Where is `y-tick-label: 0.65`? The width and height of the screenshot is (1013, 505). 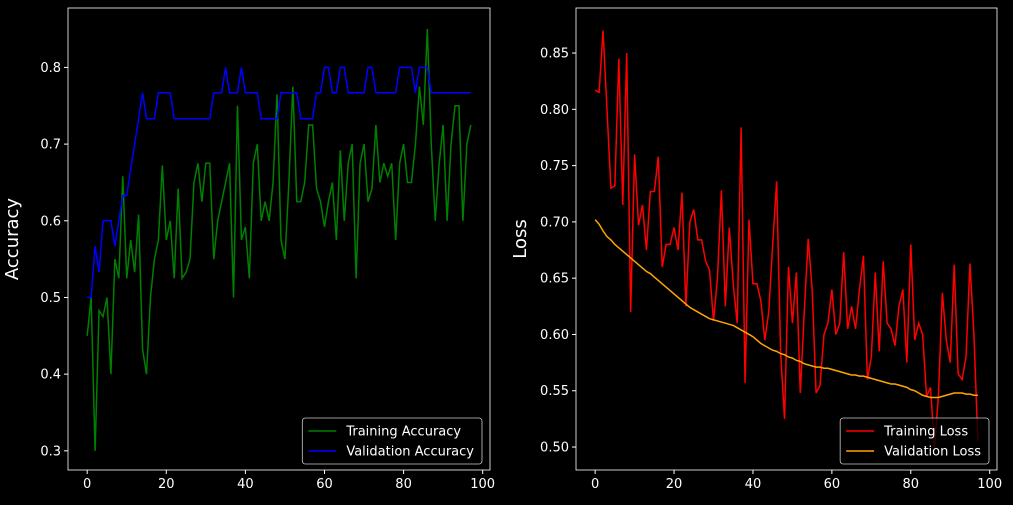 y-tick-label: 0.65 is located at coordinates (554, 279).